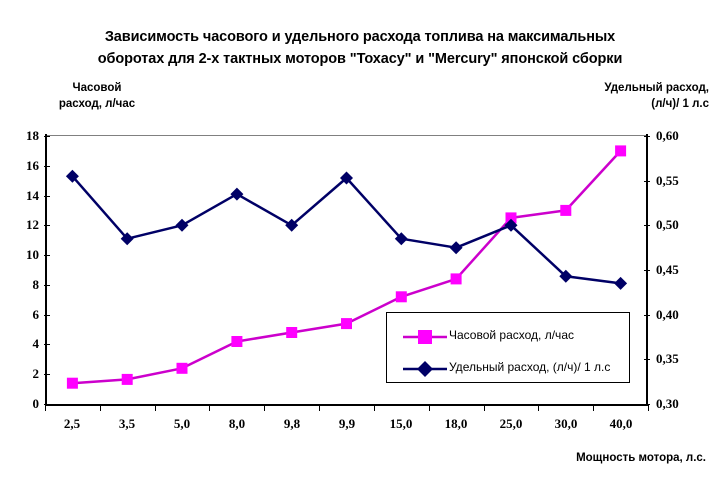  What do you see at coordinates (667, 269) in the screenshot?
I see `right-axis-tick-label: 0,45` at bounding box center [667, 269].